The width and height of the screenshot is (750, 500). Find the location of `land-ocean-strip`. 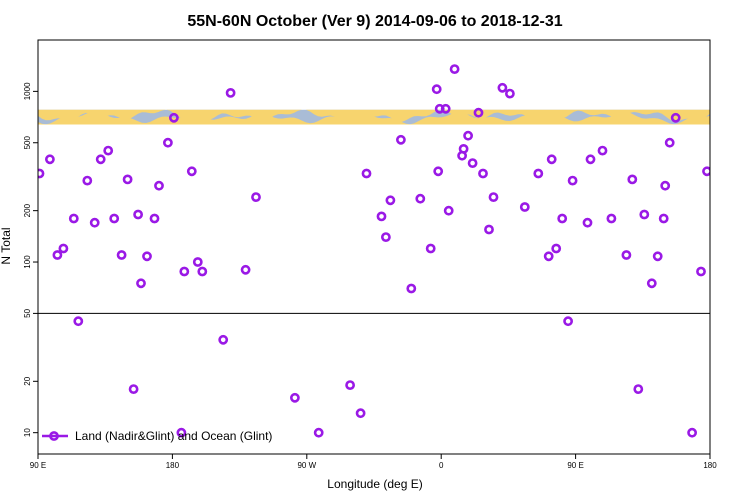

land-ocean-strip is located at coordinates (374, 117).